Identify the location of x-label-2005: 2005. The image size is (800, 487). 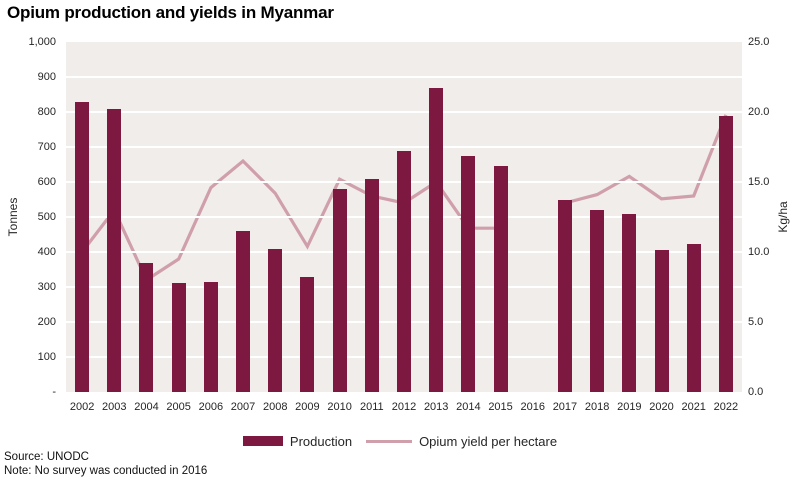
(178, 407).